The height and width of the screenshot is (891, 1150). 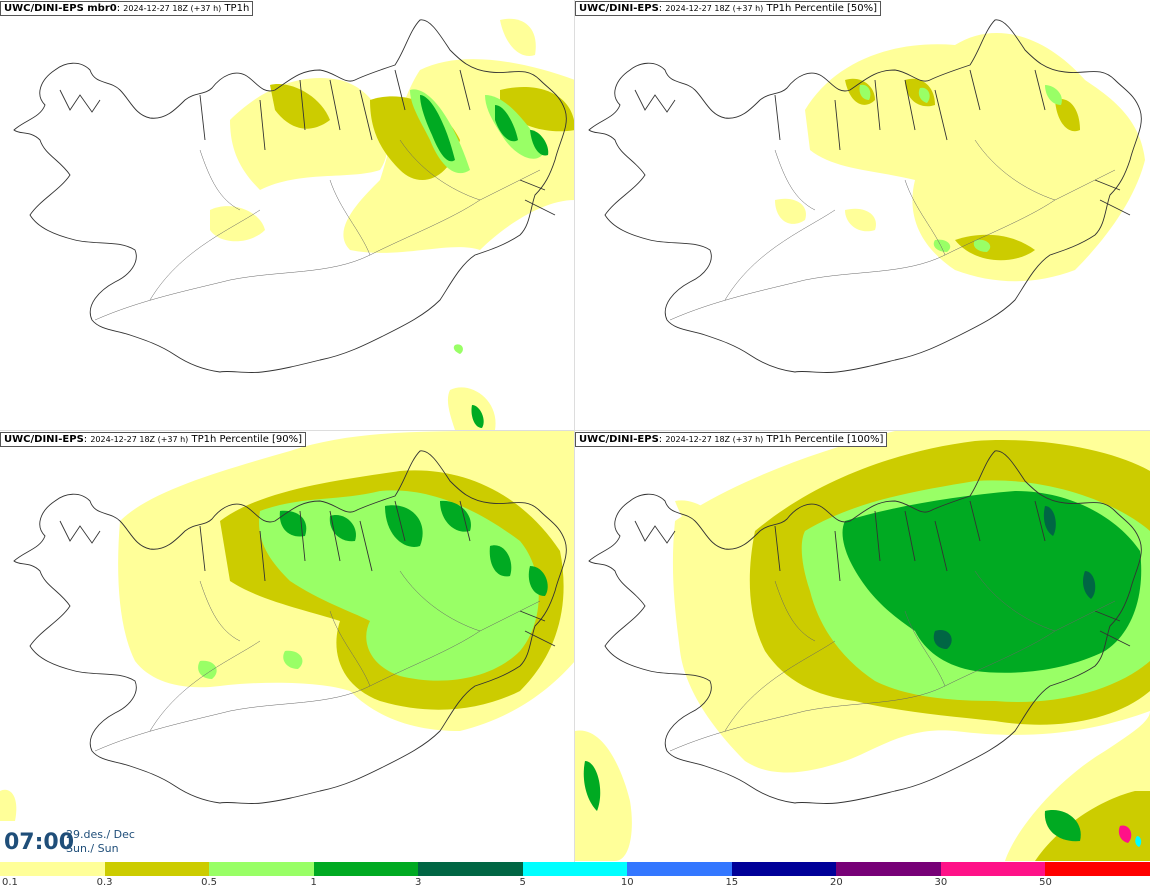 What do you see at coordinates (237, 8) in the screenshot?
I see `product-name: TP1h` at bounding box center [237, 8].